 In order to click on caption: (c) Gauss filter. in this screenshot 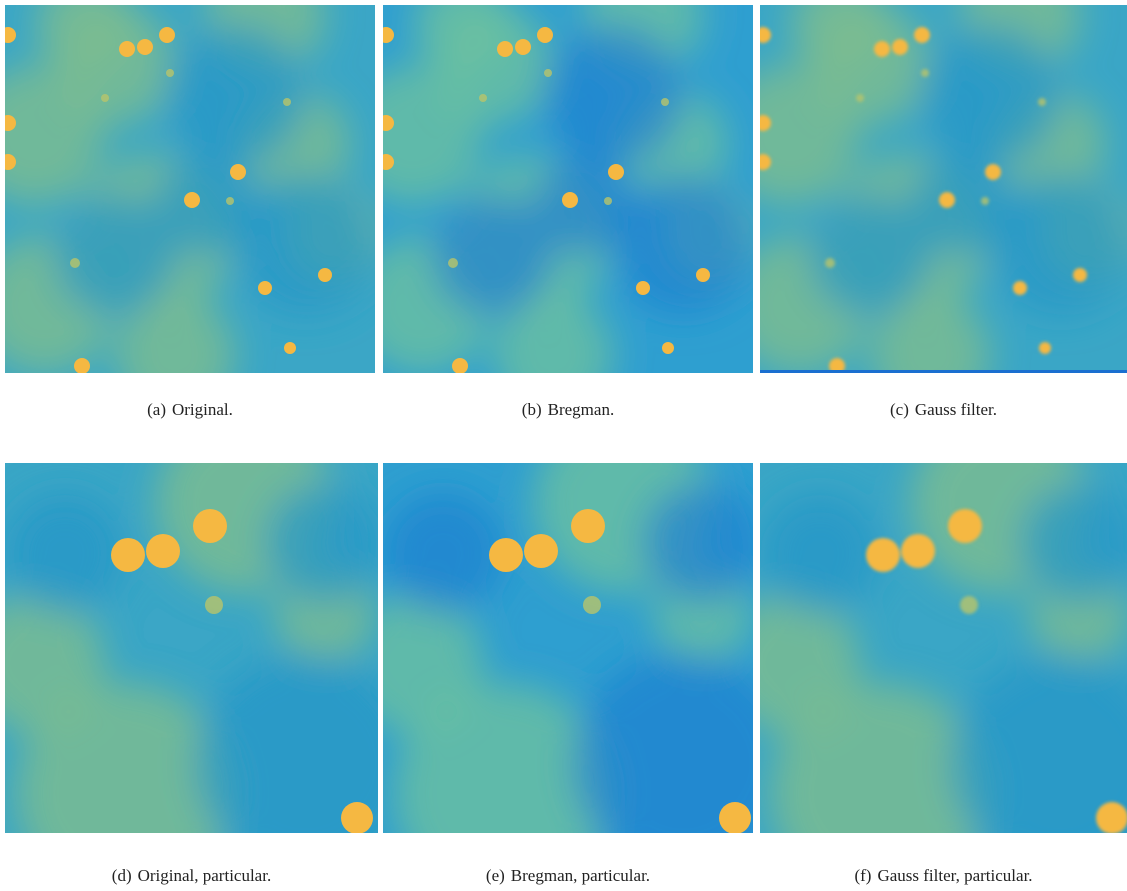, I will do `click(943, 410)`.